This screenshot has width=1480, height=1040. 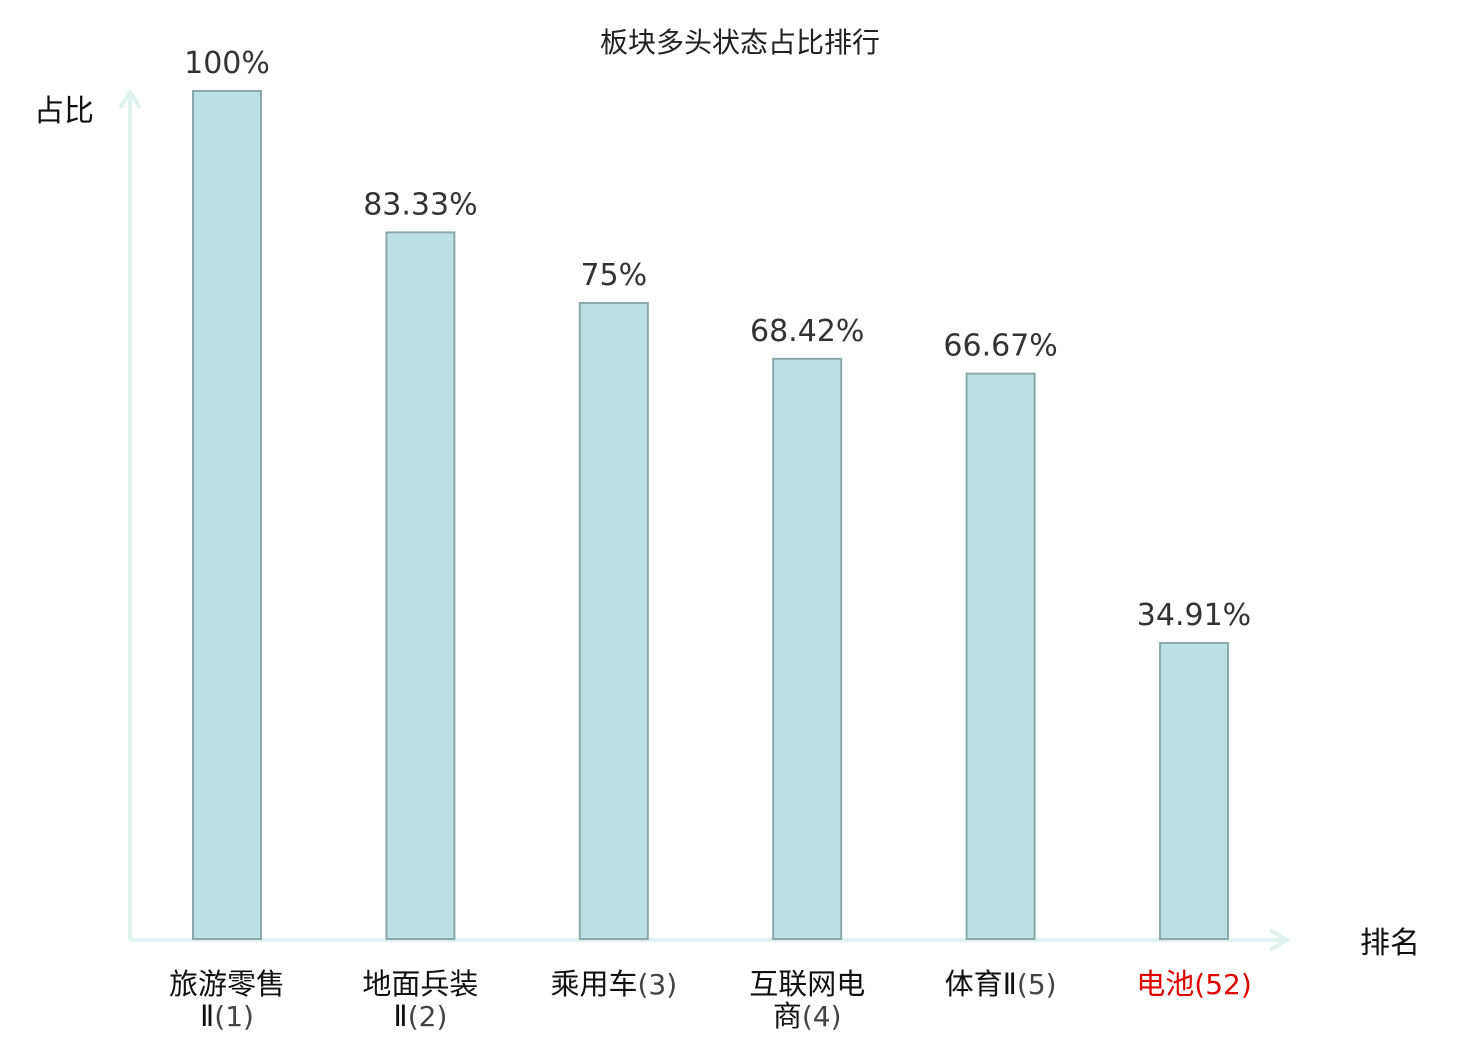 What do you see at coordinates (130, 514) in the screenshot?
I see `y-axis` at bounding box center [130, 514].